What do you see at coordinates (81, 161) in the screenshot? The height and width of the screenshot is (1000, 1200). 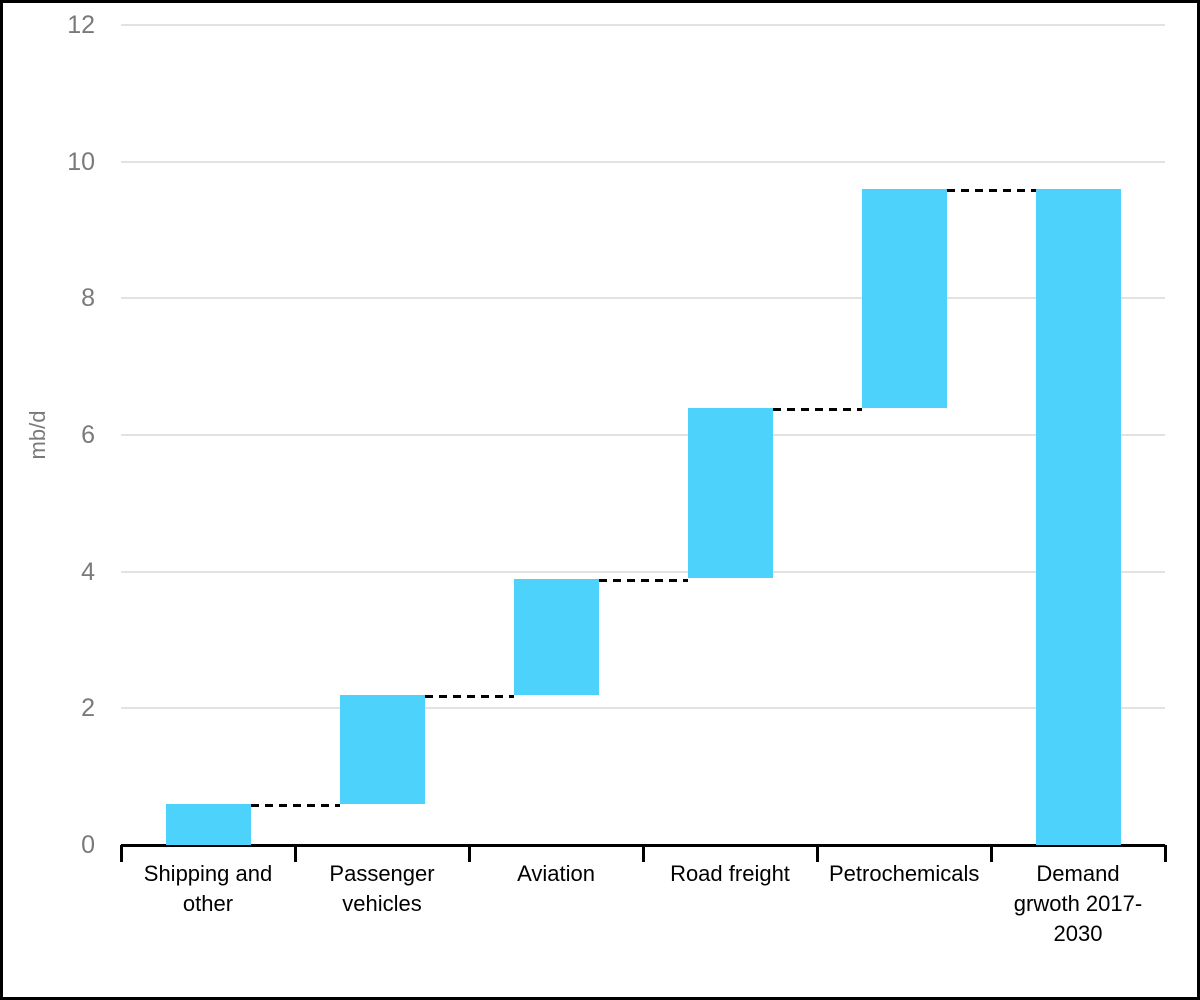 I see `y-tick-label: 10` at bounding box center [81, 161].